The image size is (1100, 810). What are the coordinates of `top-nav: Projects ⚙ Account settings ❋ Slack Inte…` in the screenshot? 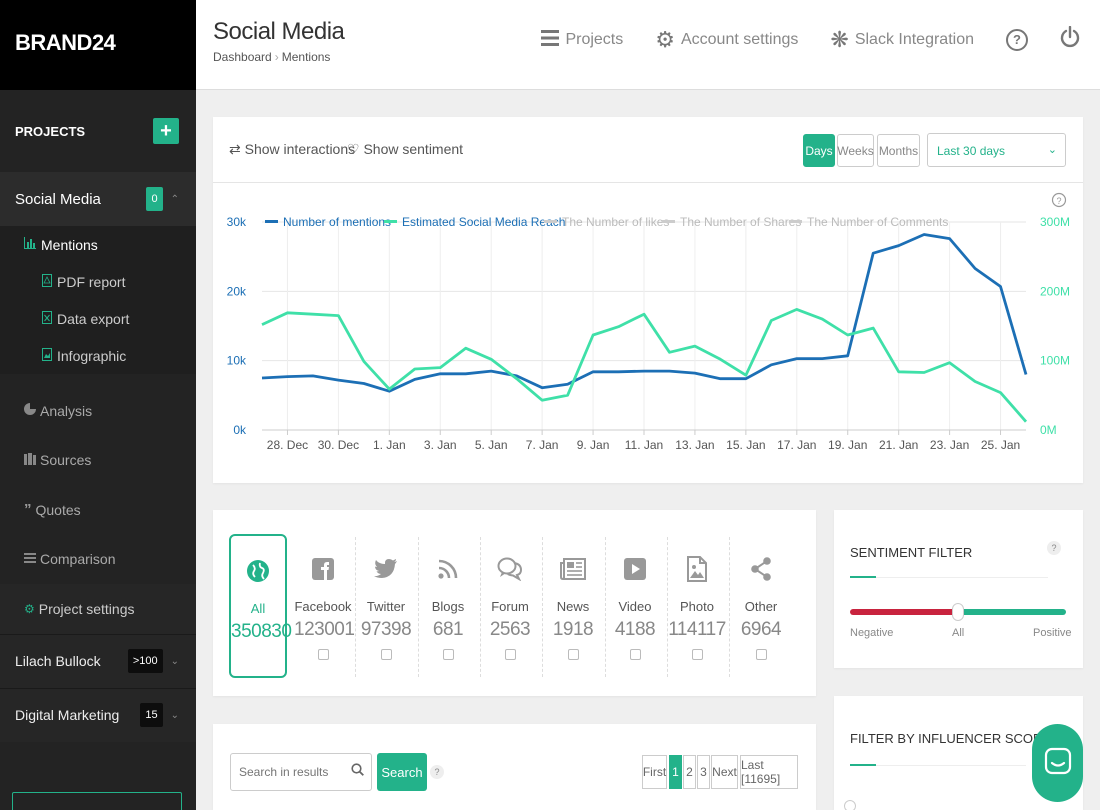 It's located at (794, 39).